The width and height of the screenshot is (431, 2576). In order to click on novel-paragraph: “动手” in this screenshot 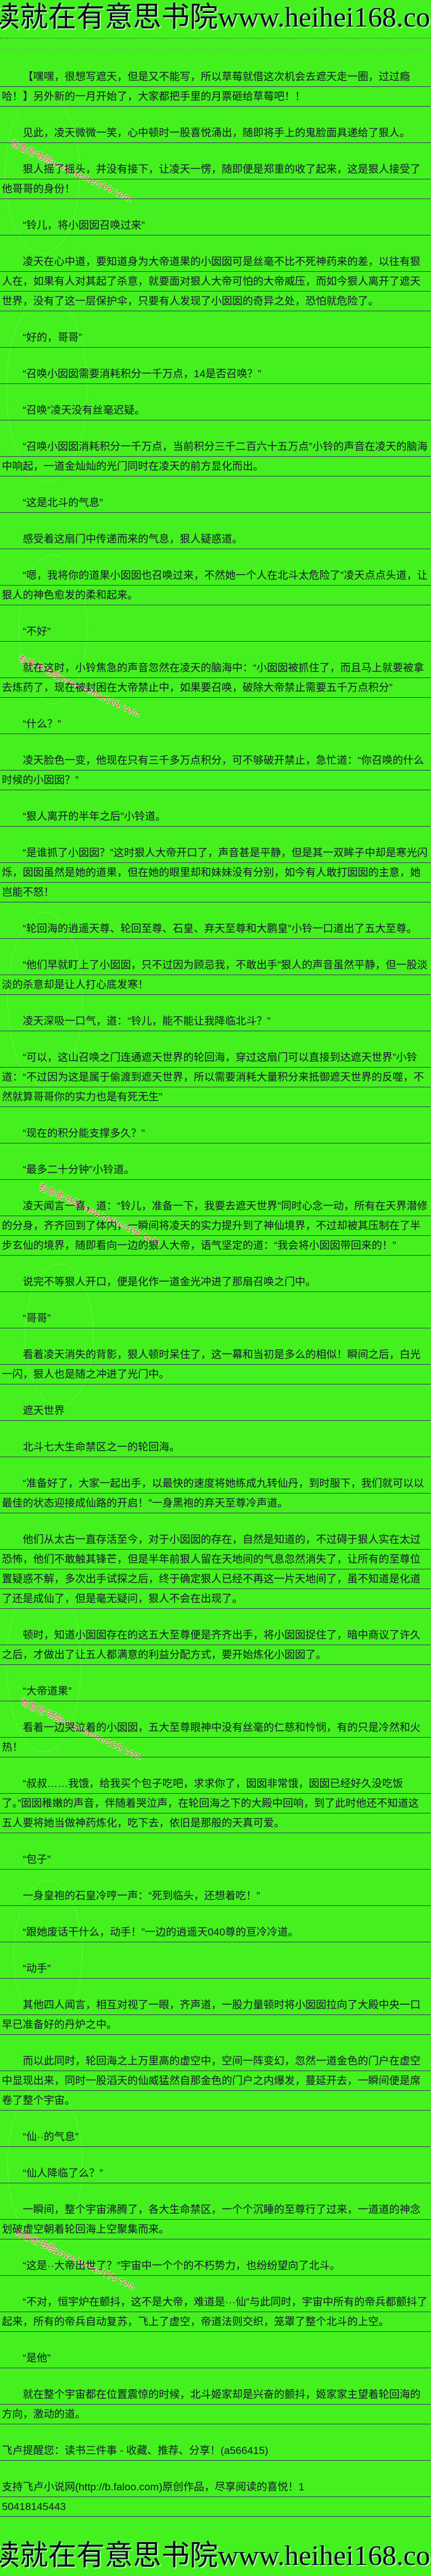, I will do `click(216, 1968)`.